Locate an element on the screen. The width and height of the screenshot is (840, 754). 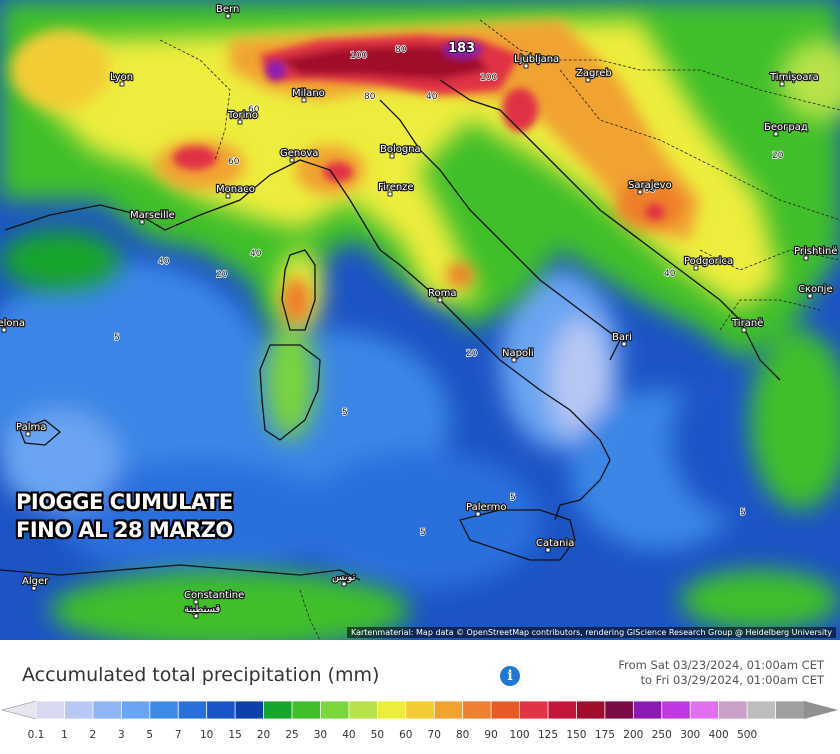
period-to: to Fri 03/29/2024, 01:00am CET is located at coordinates (732, 680).